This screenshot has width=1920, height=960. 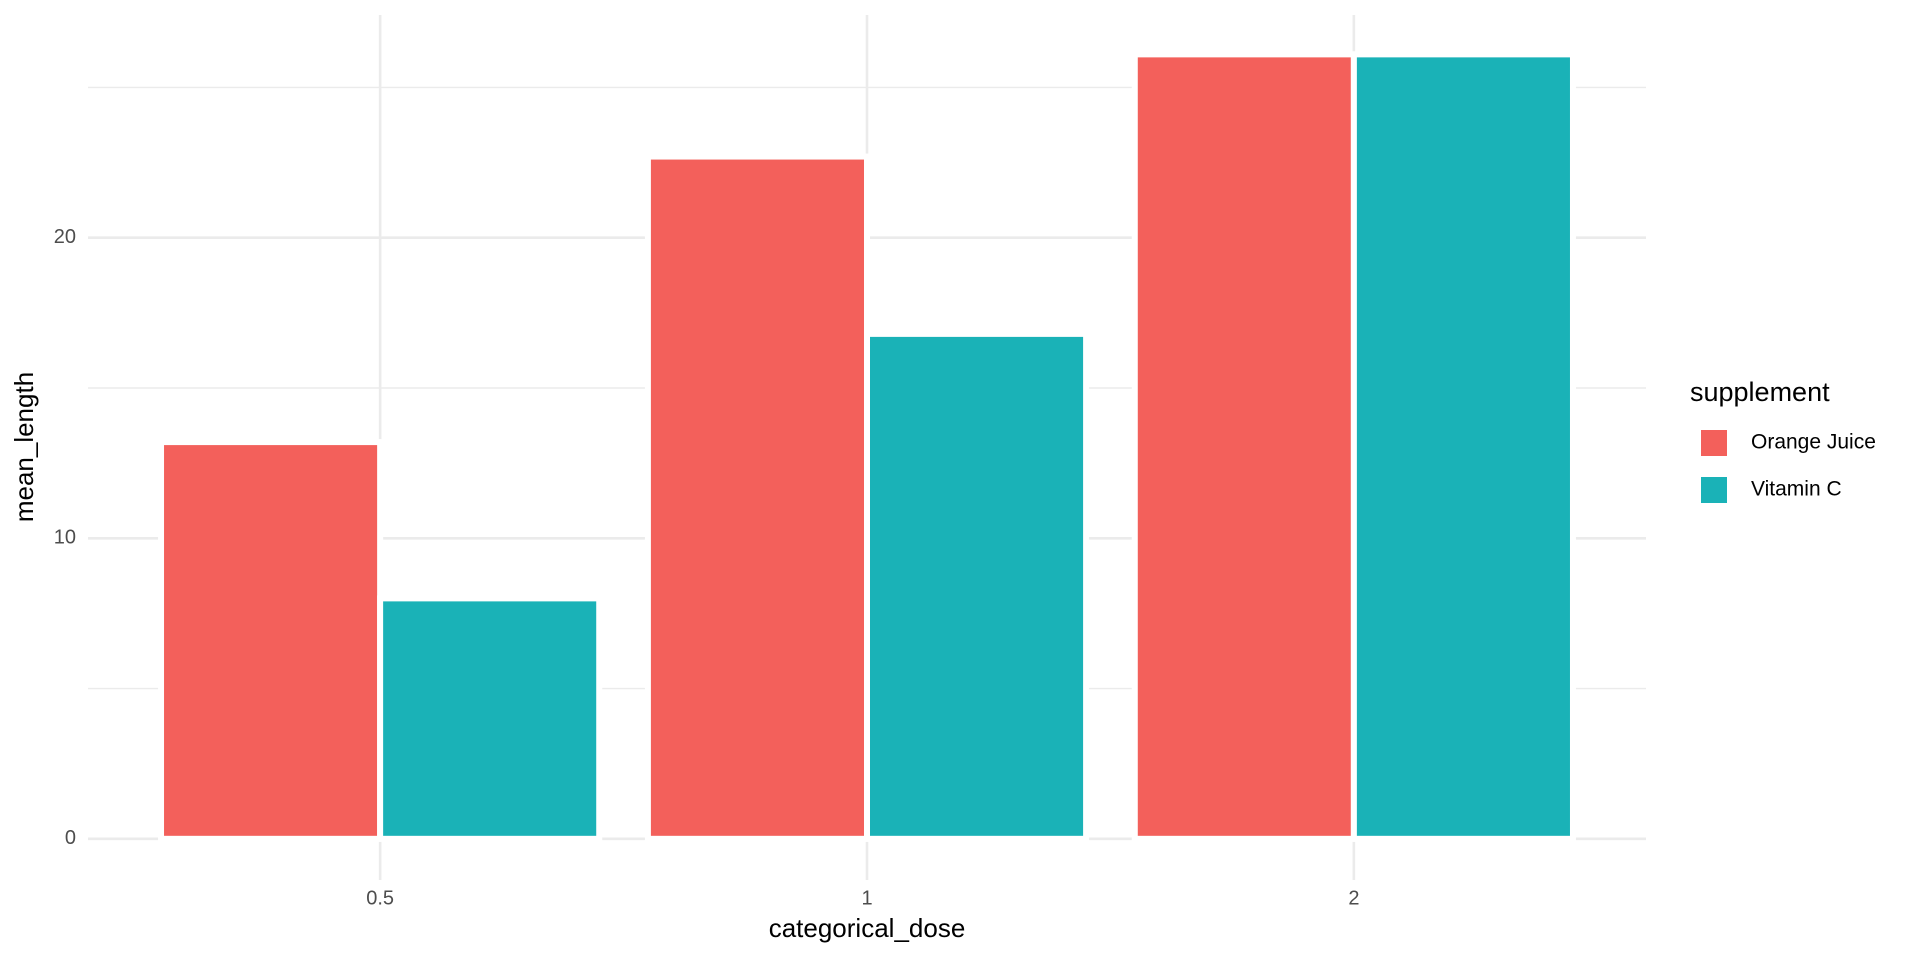 I want to click on legend-label: Orange Juice, so click(x=1813, y=442).